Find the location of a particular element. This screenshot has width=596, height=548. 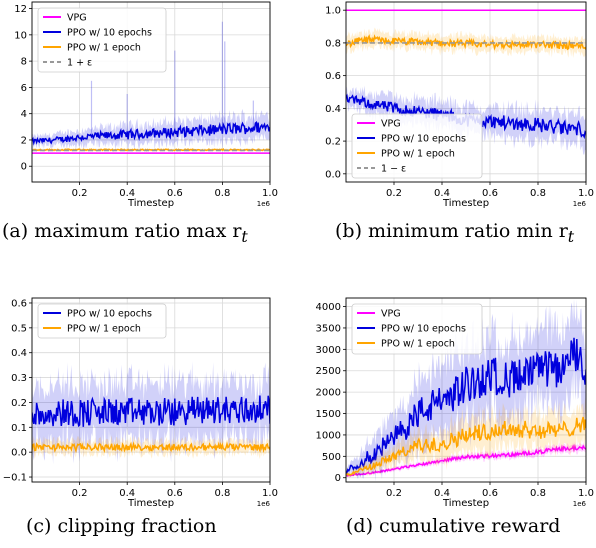

y-tick-label: 3500 is located at coordinates (328, 328).